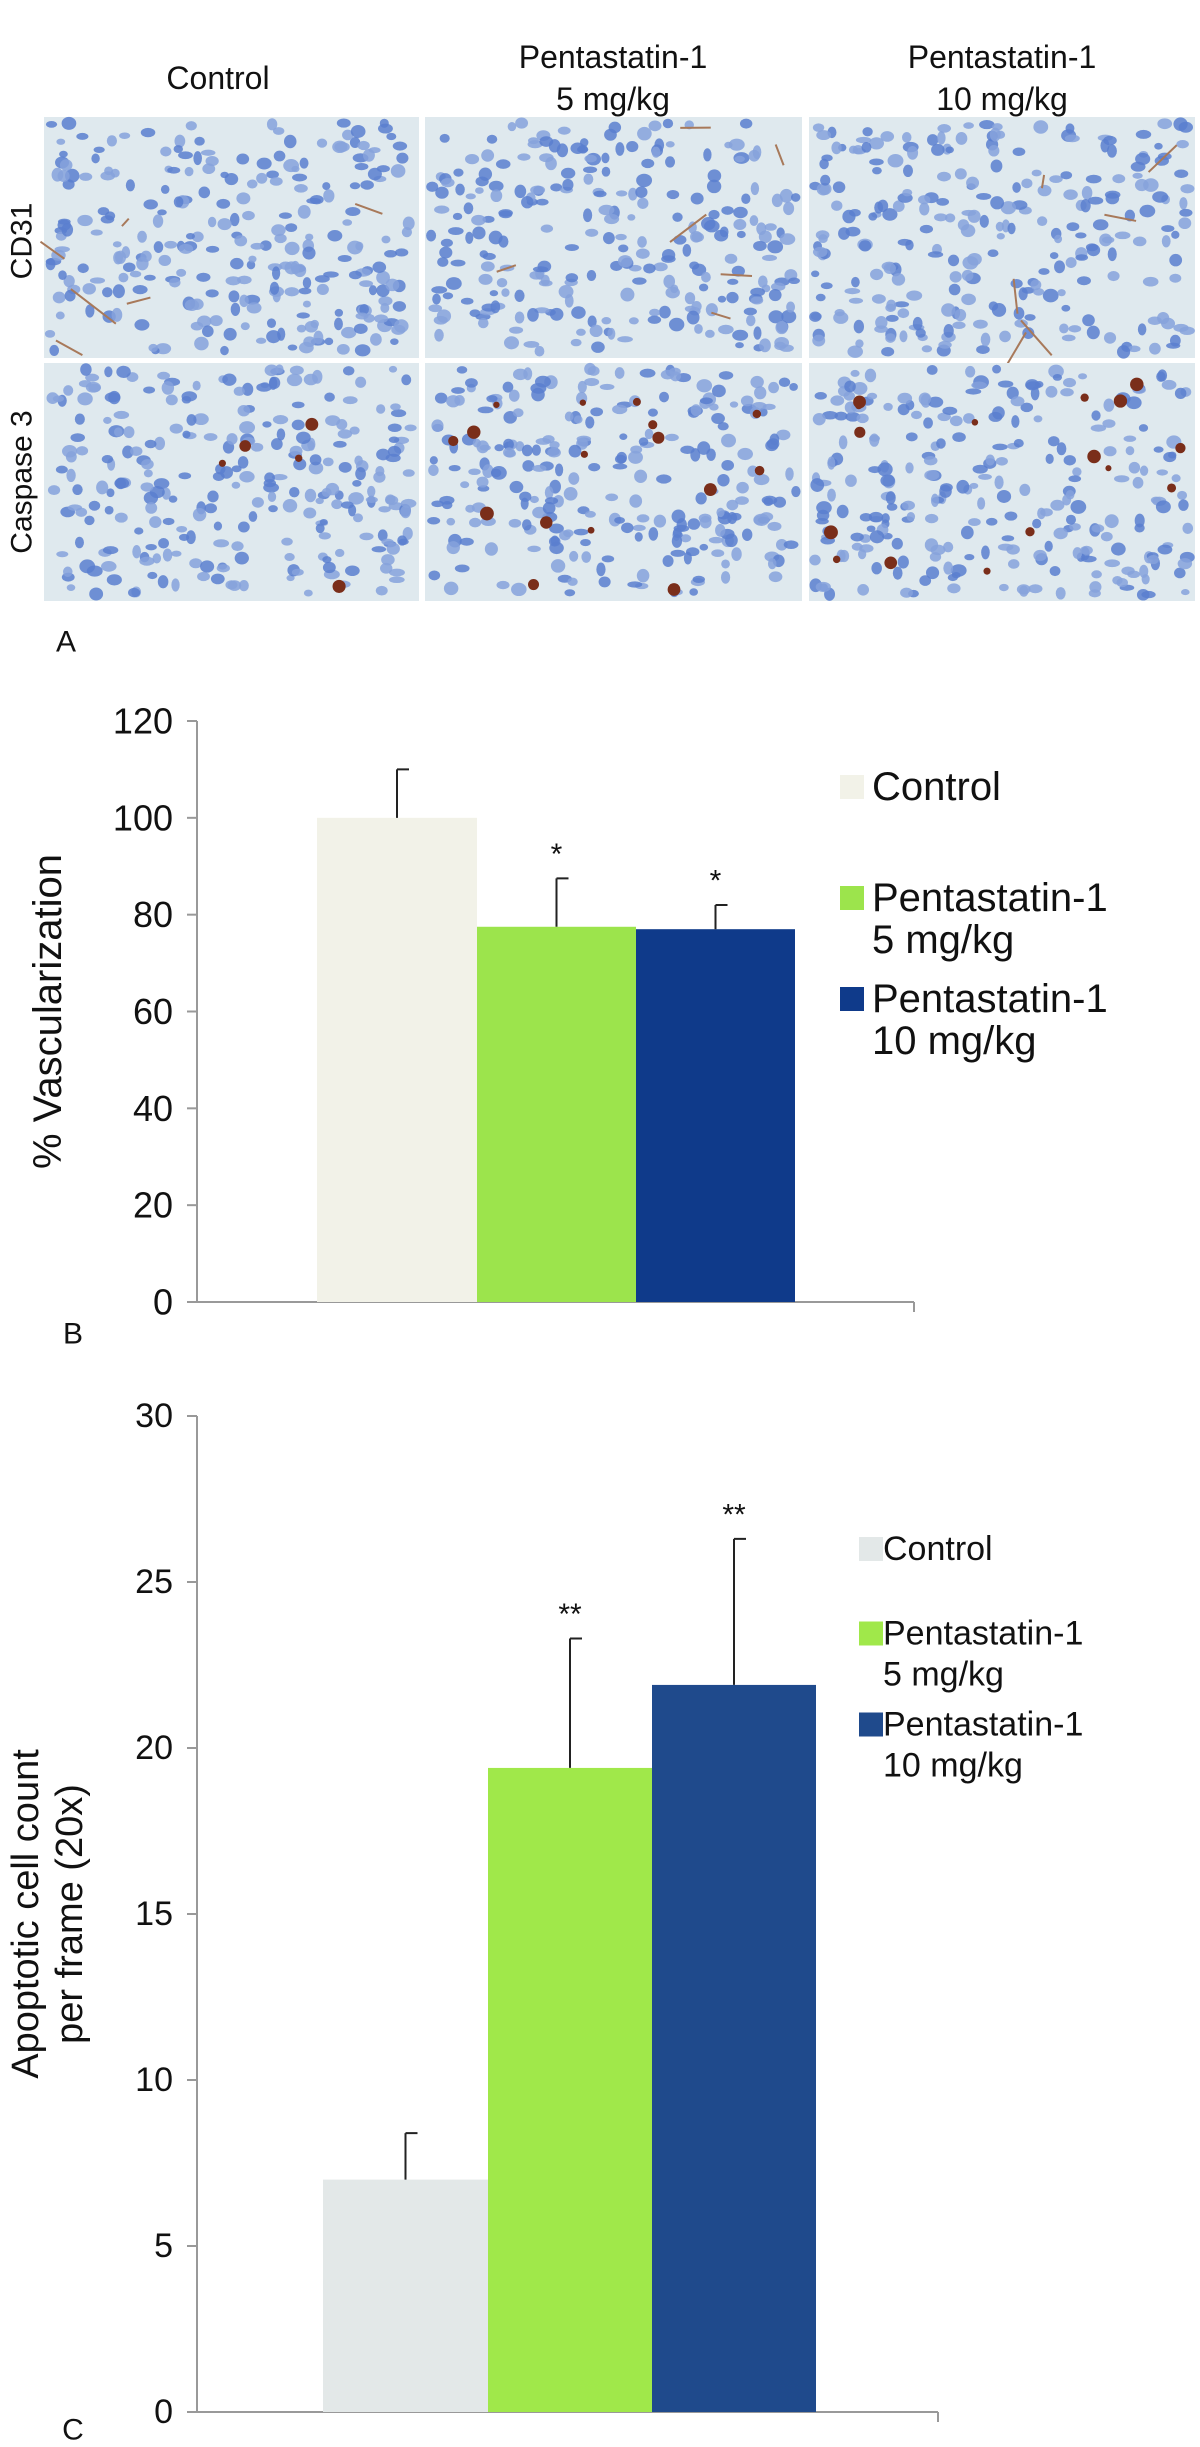 The height and width of the screenshot is (2447, 1200). What do you see at coordinates (154, 1582) in the screenshot?
I see `y-tick-label: 25` at bounding box center [154, 1582].